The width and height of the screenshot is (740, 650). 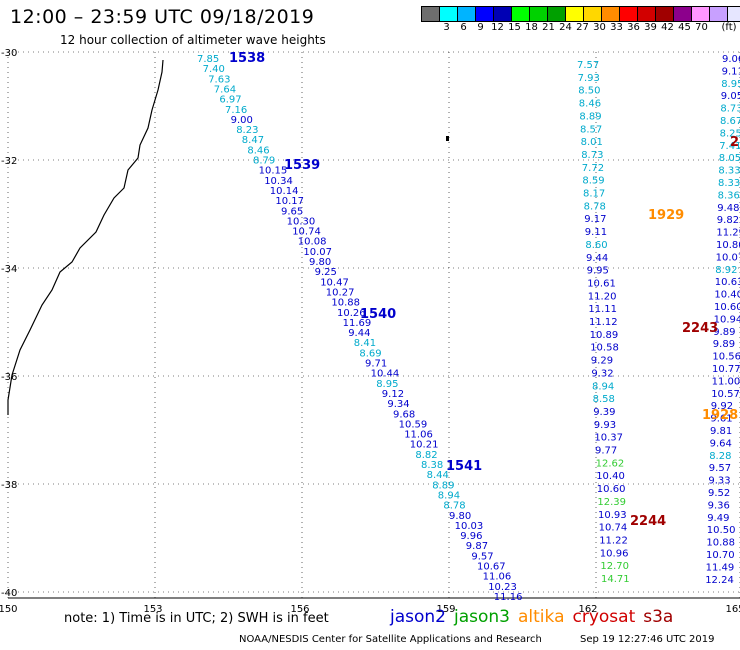 I want to click on swh-value: 8.41, so click(x=365, y=343).